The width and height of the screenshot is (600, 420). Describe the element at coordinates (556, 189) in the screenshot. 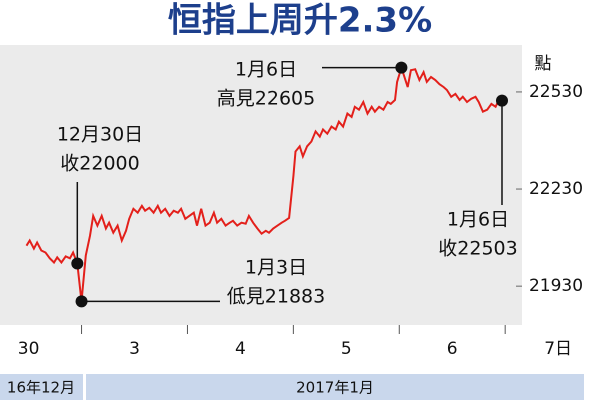

I see `y-tick-label: 22230` at that location.